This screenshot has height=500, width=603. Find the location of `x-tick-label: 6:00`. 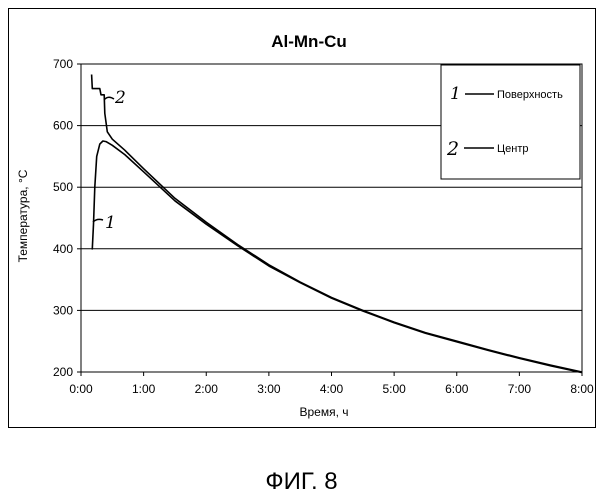

x-tick-label: 6:00 is located at coordinates (457, 389).